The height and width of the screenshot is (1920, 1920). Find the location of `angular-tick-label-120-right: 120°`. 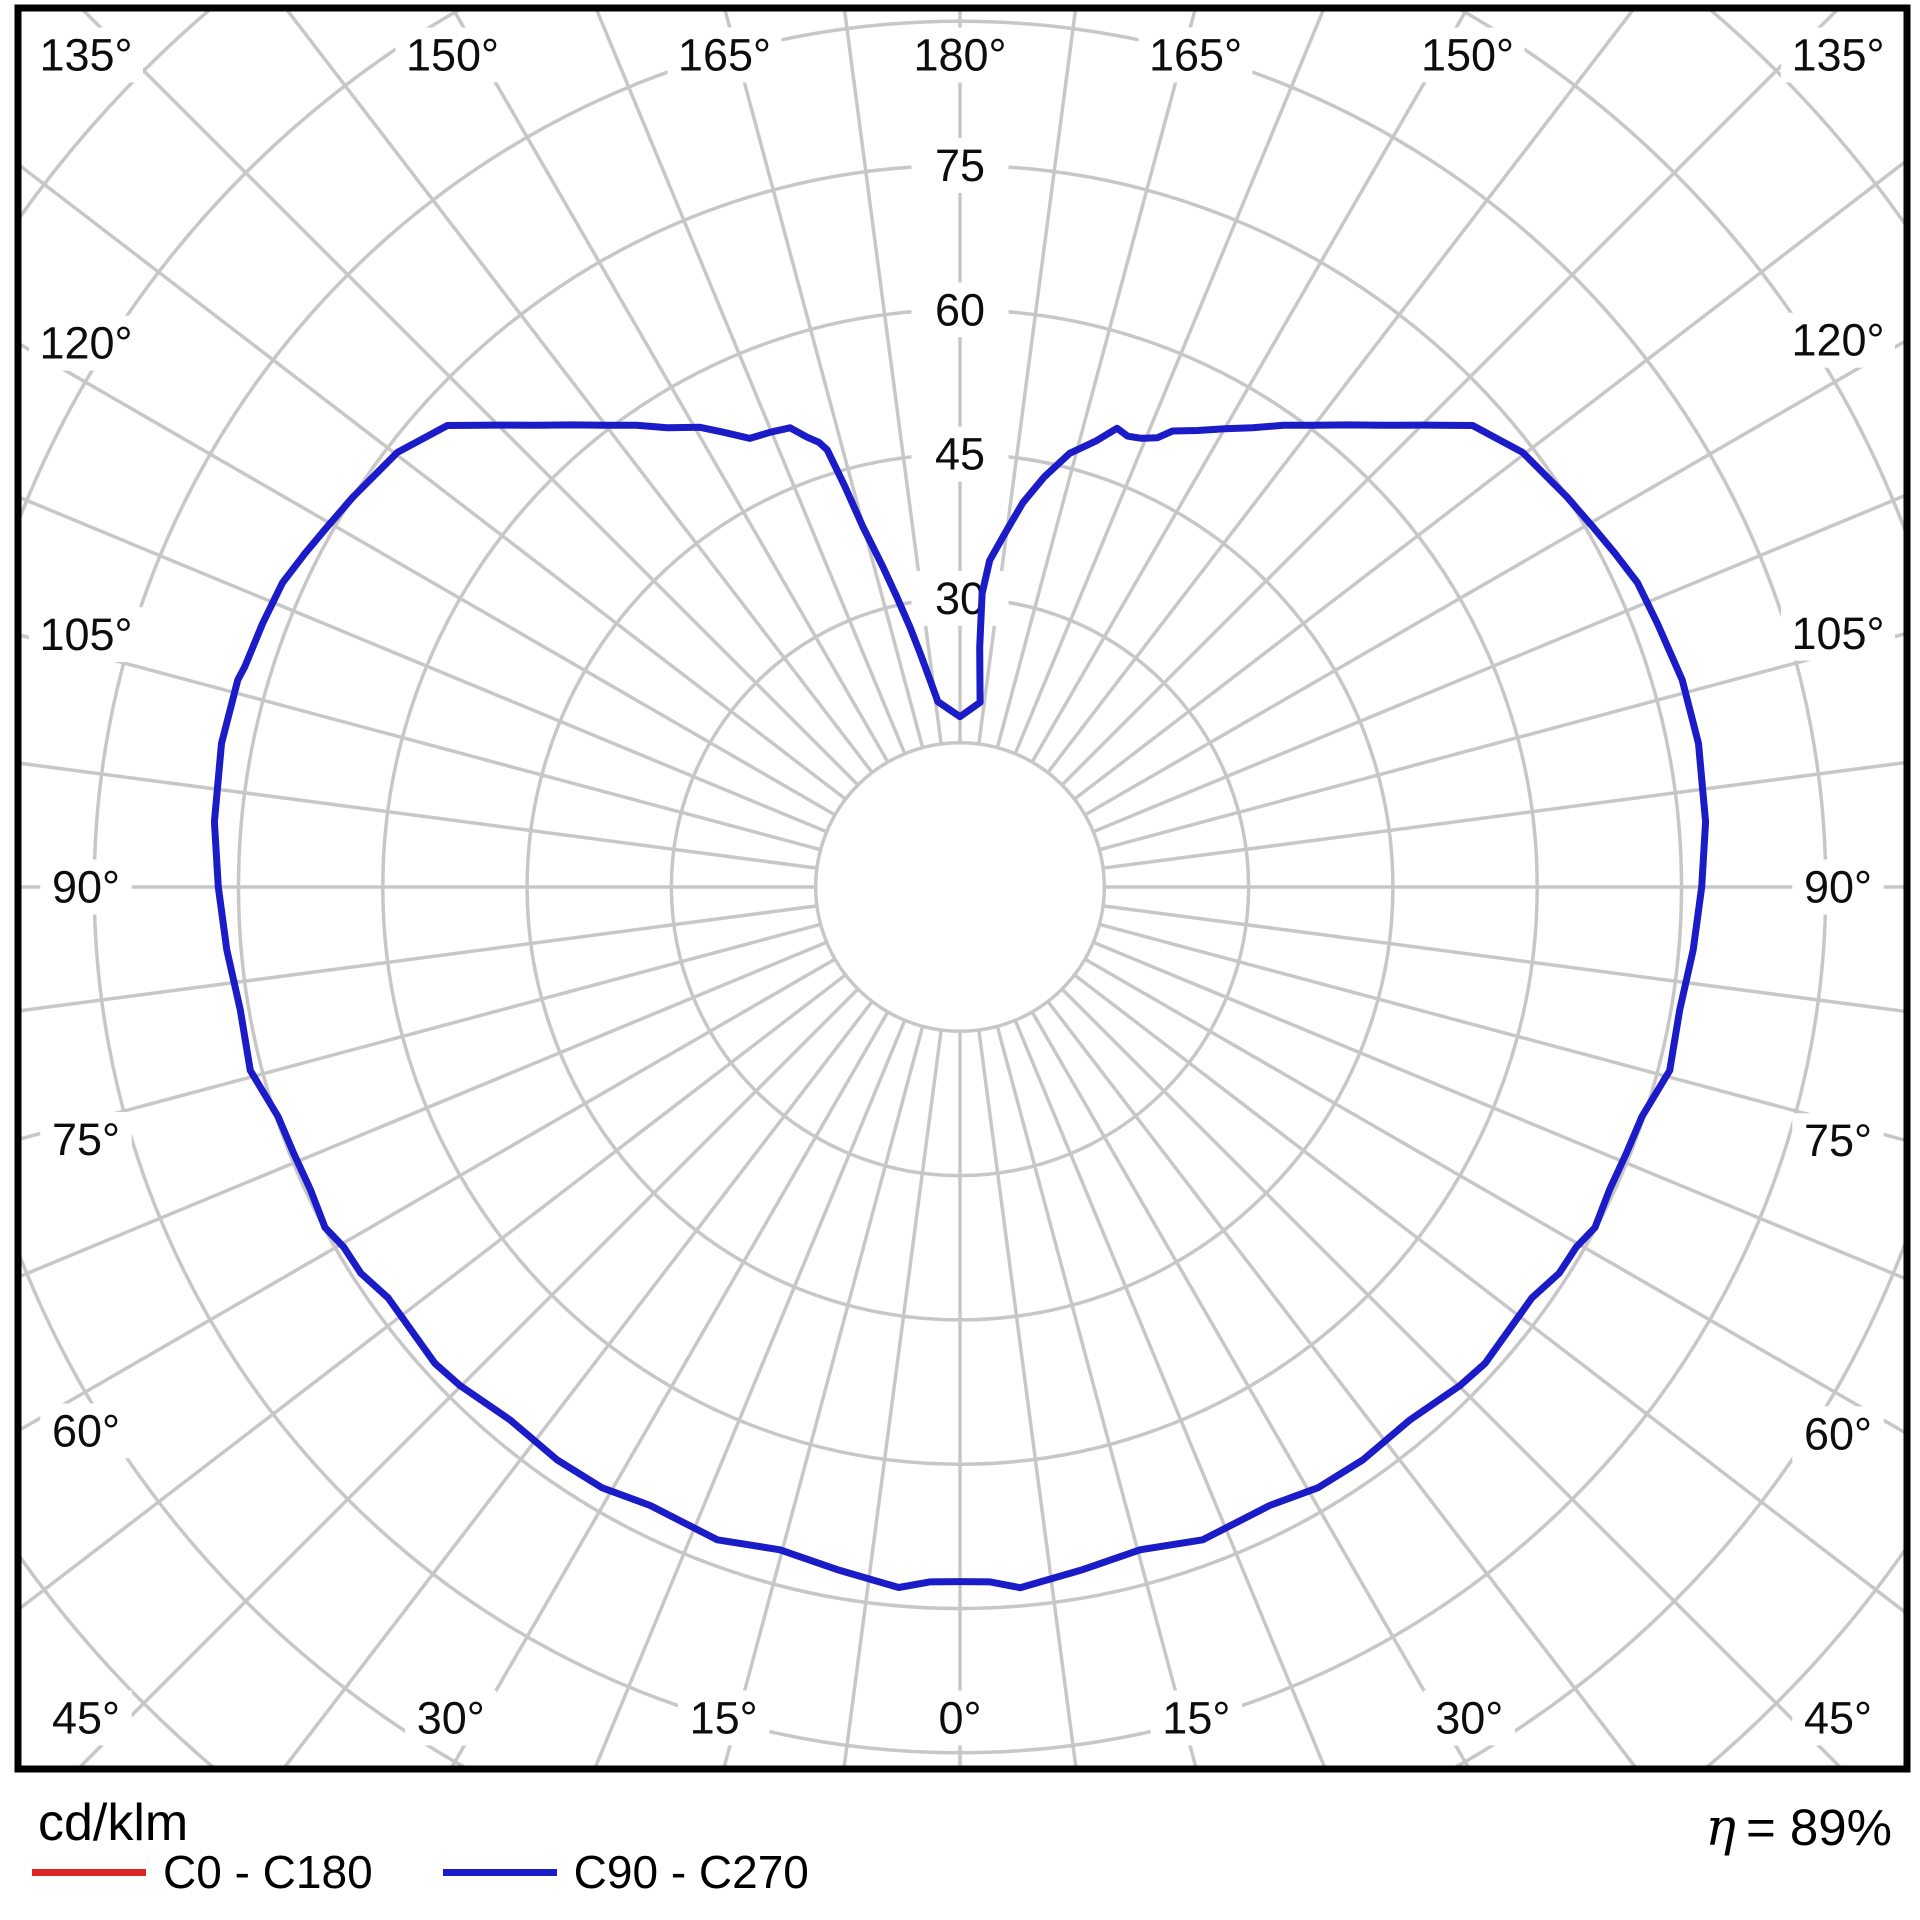

angular-tick-label-120-right: 120° is located at coordinates (1837, 340).